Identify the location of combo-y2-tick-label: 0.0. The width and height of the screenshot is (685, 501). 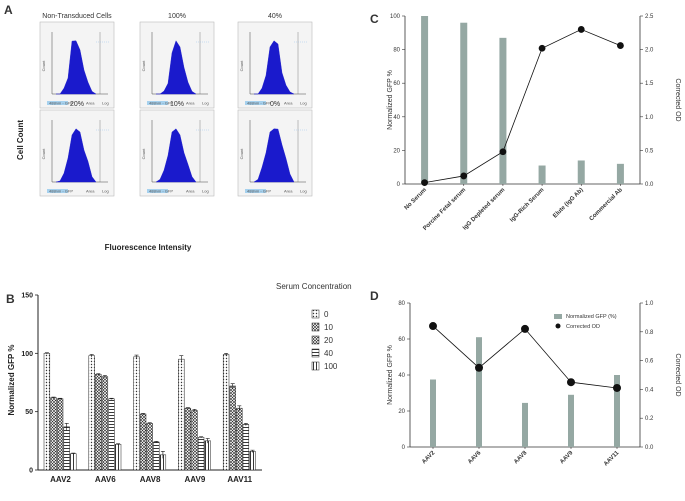
(649, 185).